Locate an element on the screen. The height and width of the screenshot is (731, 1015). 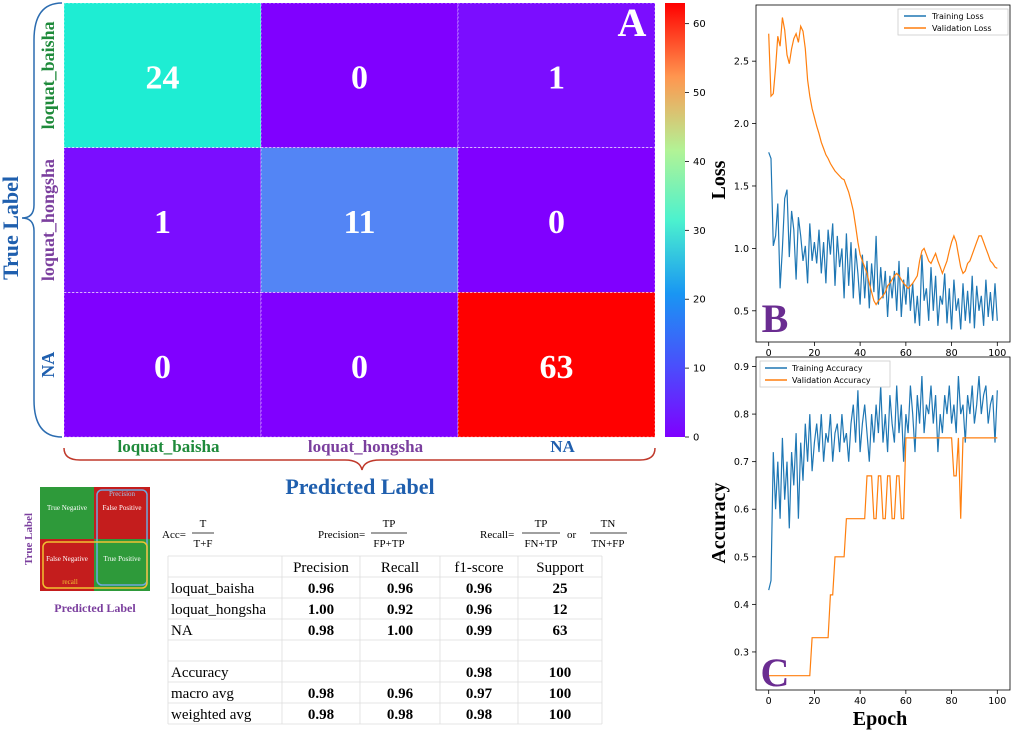
recall-or: or is located at coordinates (572, 535).